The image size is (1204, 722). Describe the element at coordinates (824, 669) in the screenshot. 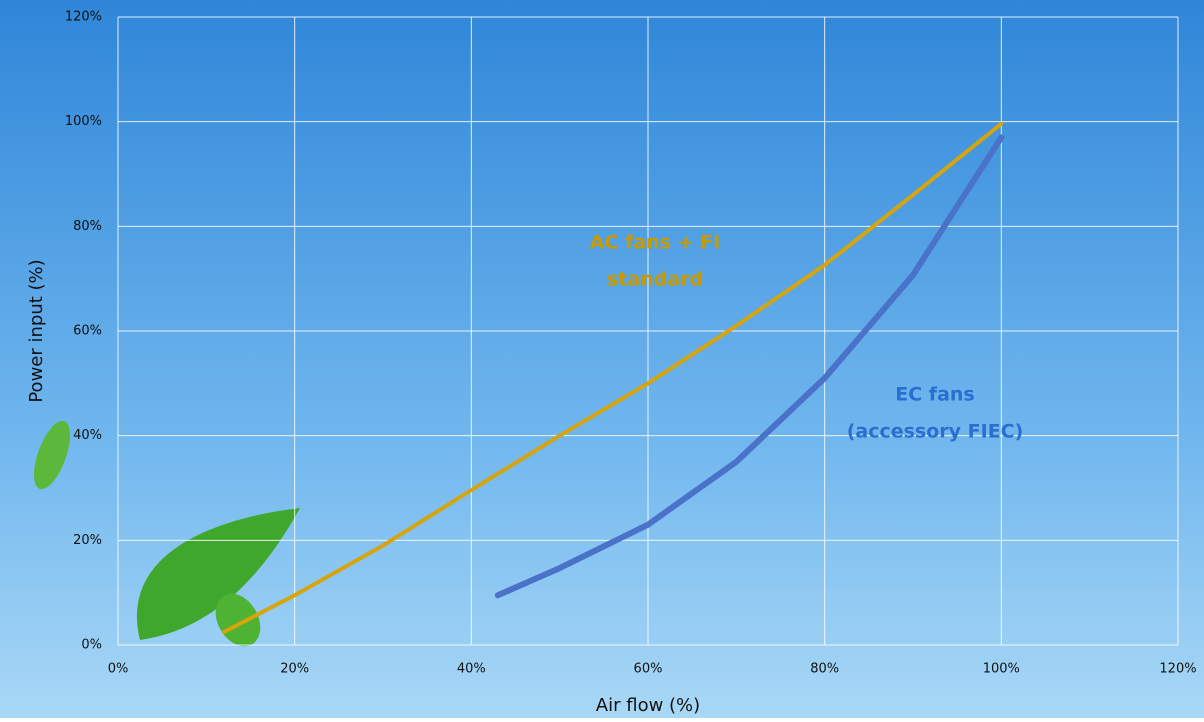

I see `x-tick-label: 80%` at that location.